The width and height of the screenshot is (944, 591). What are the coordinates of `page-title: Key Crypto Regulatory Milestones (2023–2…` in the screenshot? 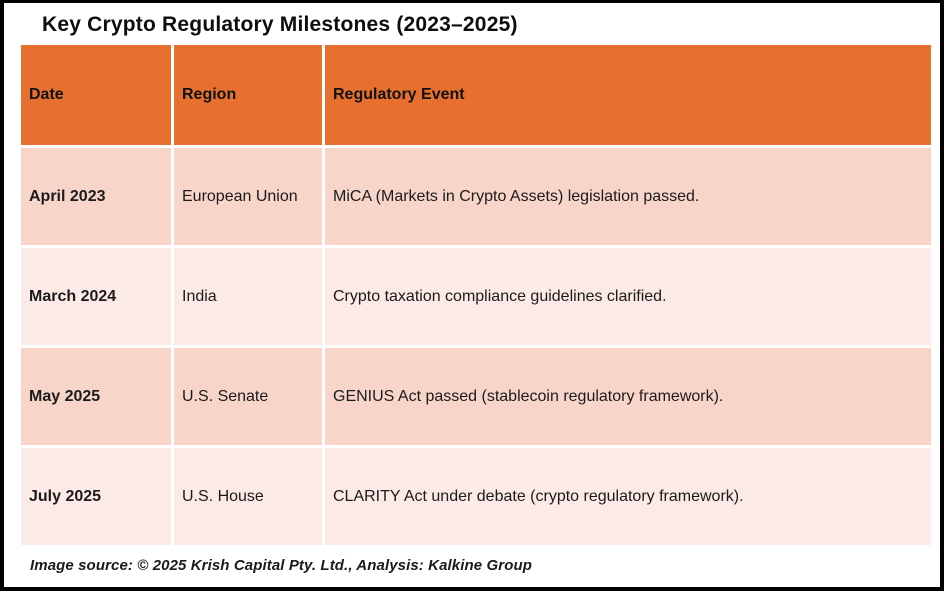 It's located at (280, 24).